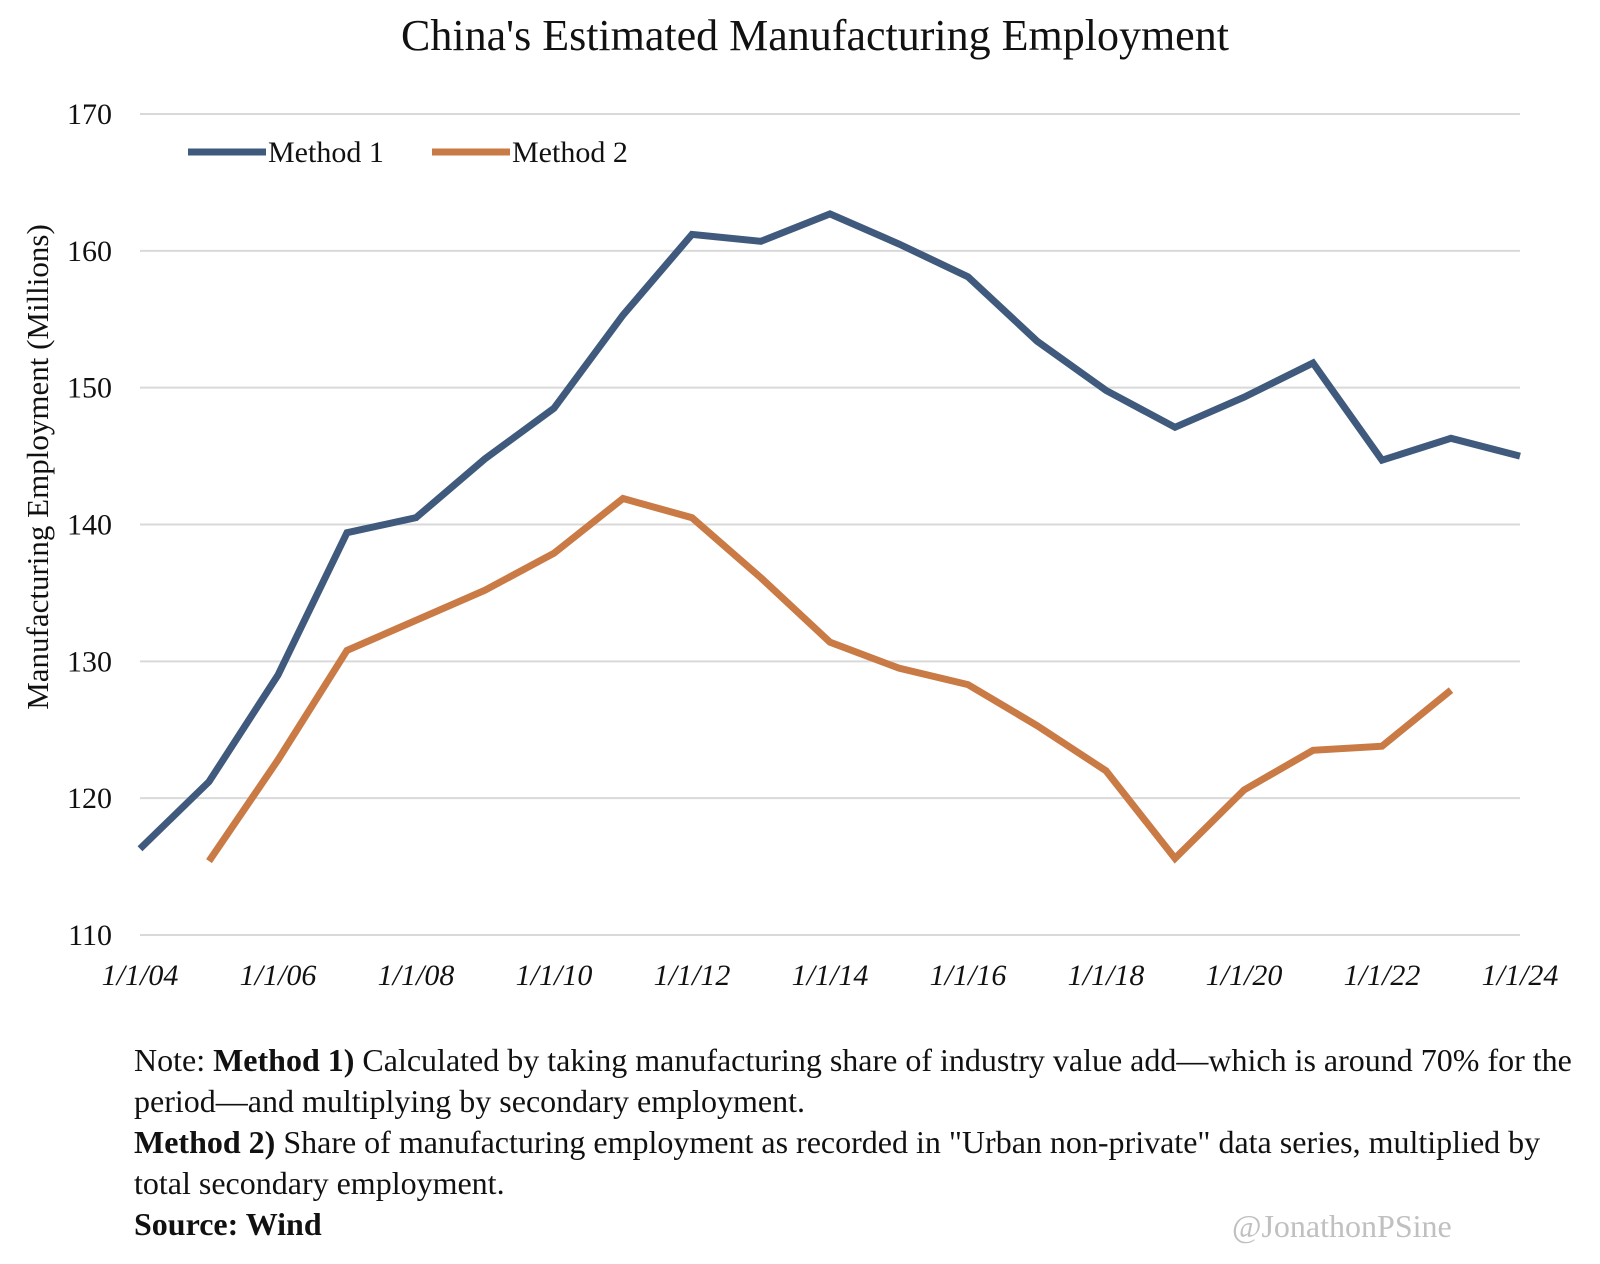 The height and width of the screenshot is (1264, 1600). Describe the element at coordinates (140, 975) in the screenshot. I see `x-tick-label: 1/1/04` at that location.